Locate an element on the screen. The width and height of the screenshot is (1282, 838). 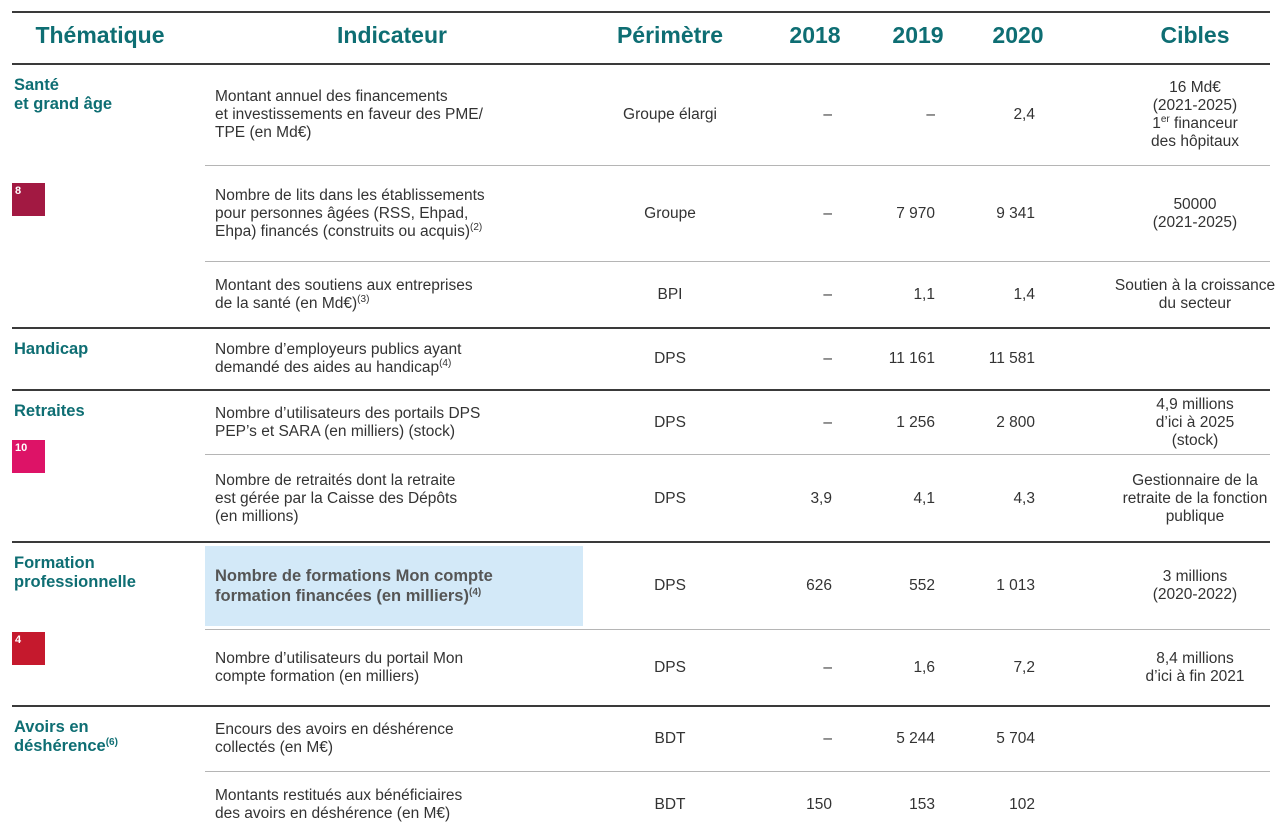
target: 3 millions (2020-2022) is located at coordinates (1195, 586).